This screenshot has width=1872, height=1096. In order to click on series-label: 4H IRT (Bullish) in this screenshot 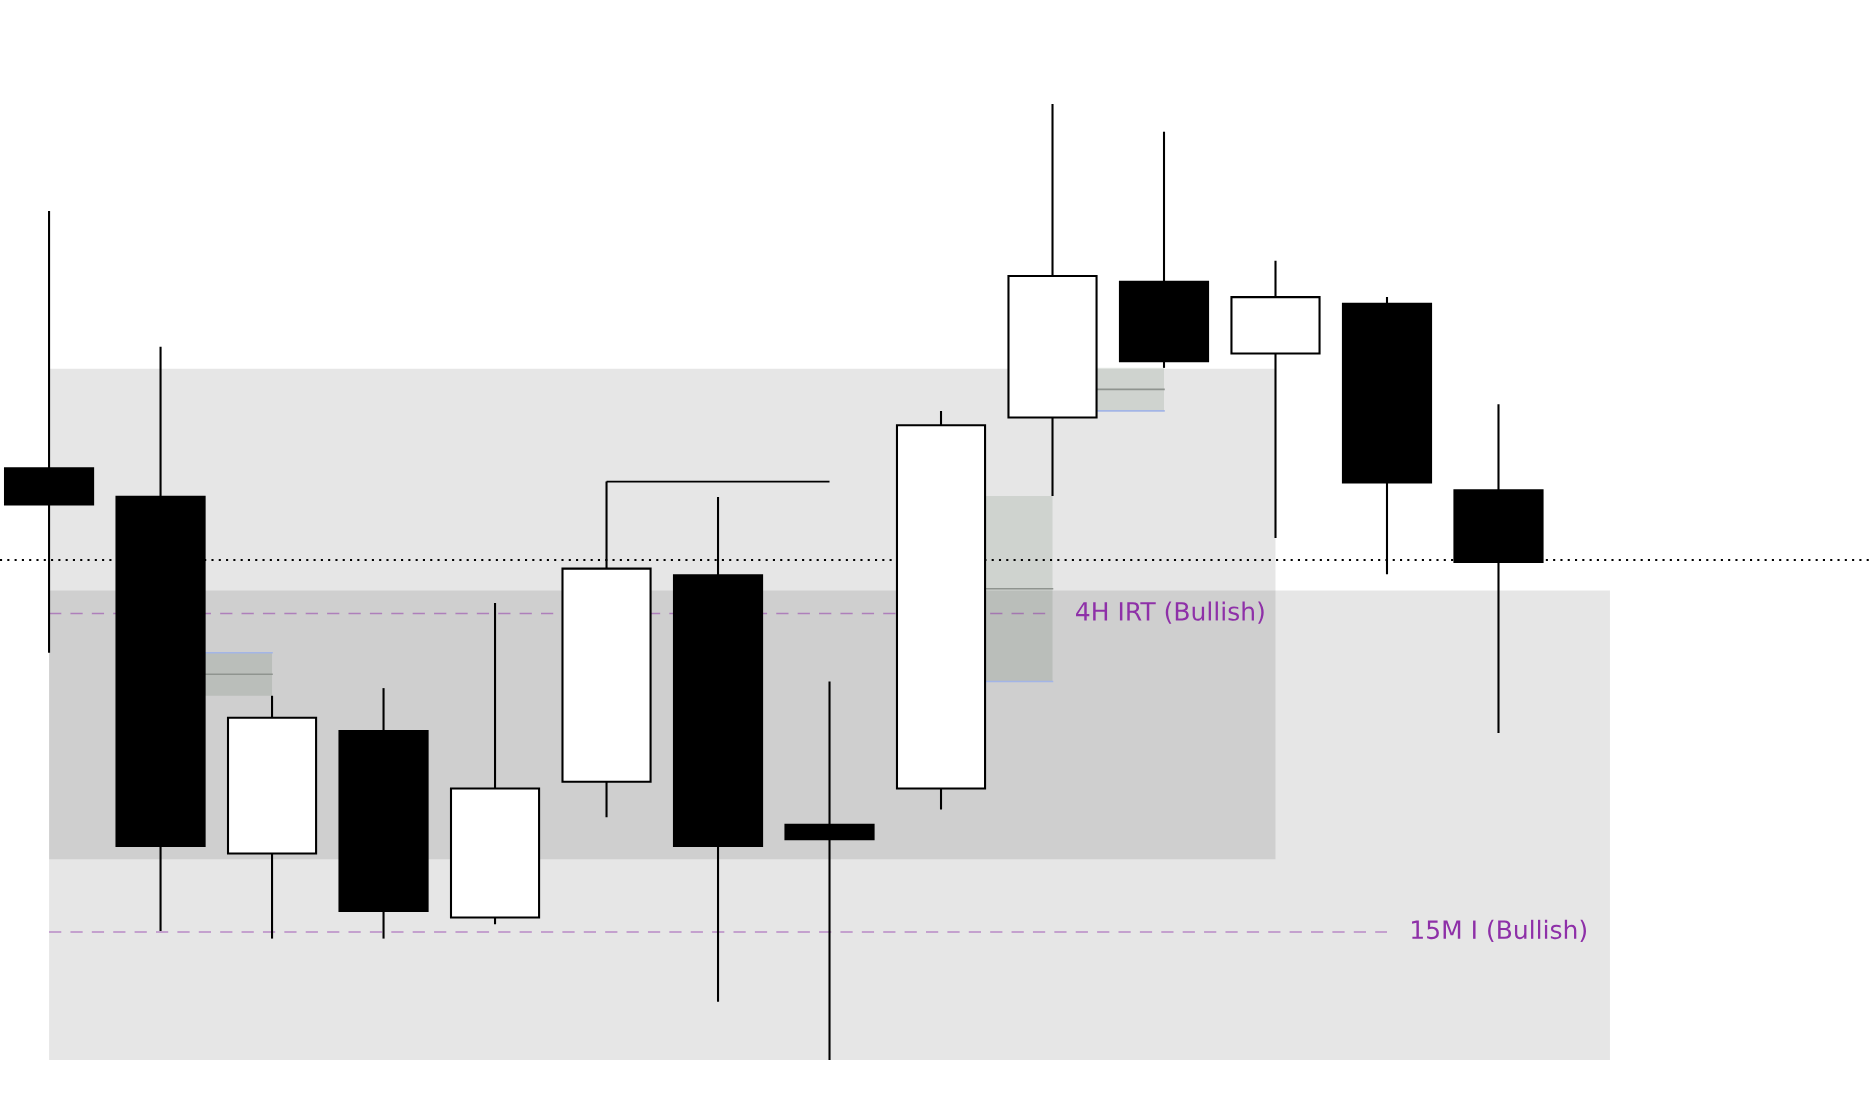, I will do `click(1170, 612)`.